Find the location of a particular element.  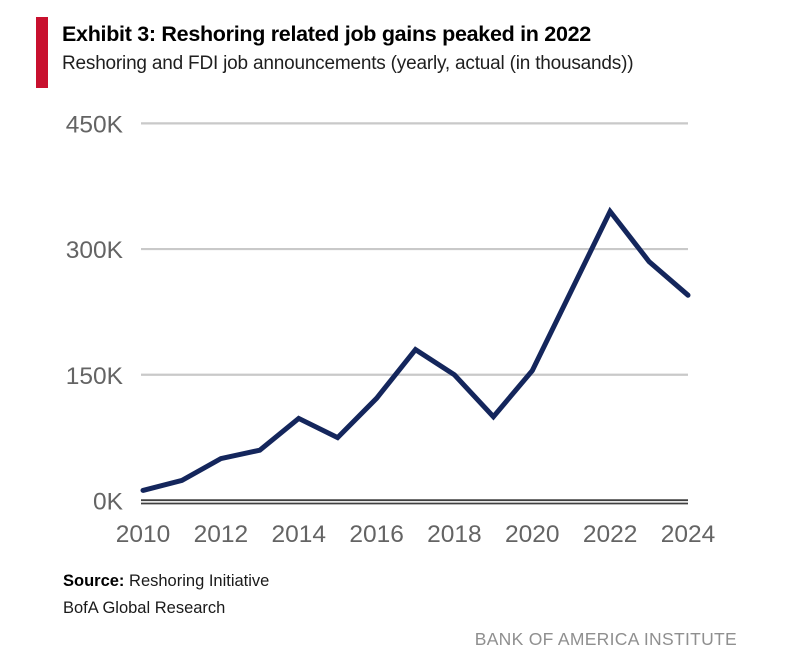

x-tick-label-2010: 2010 is located at coordinates (143, 534).